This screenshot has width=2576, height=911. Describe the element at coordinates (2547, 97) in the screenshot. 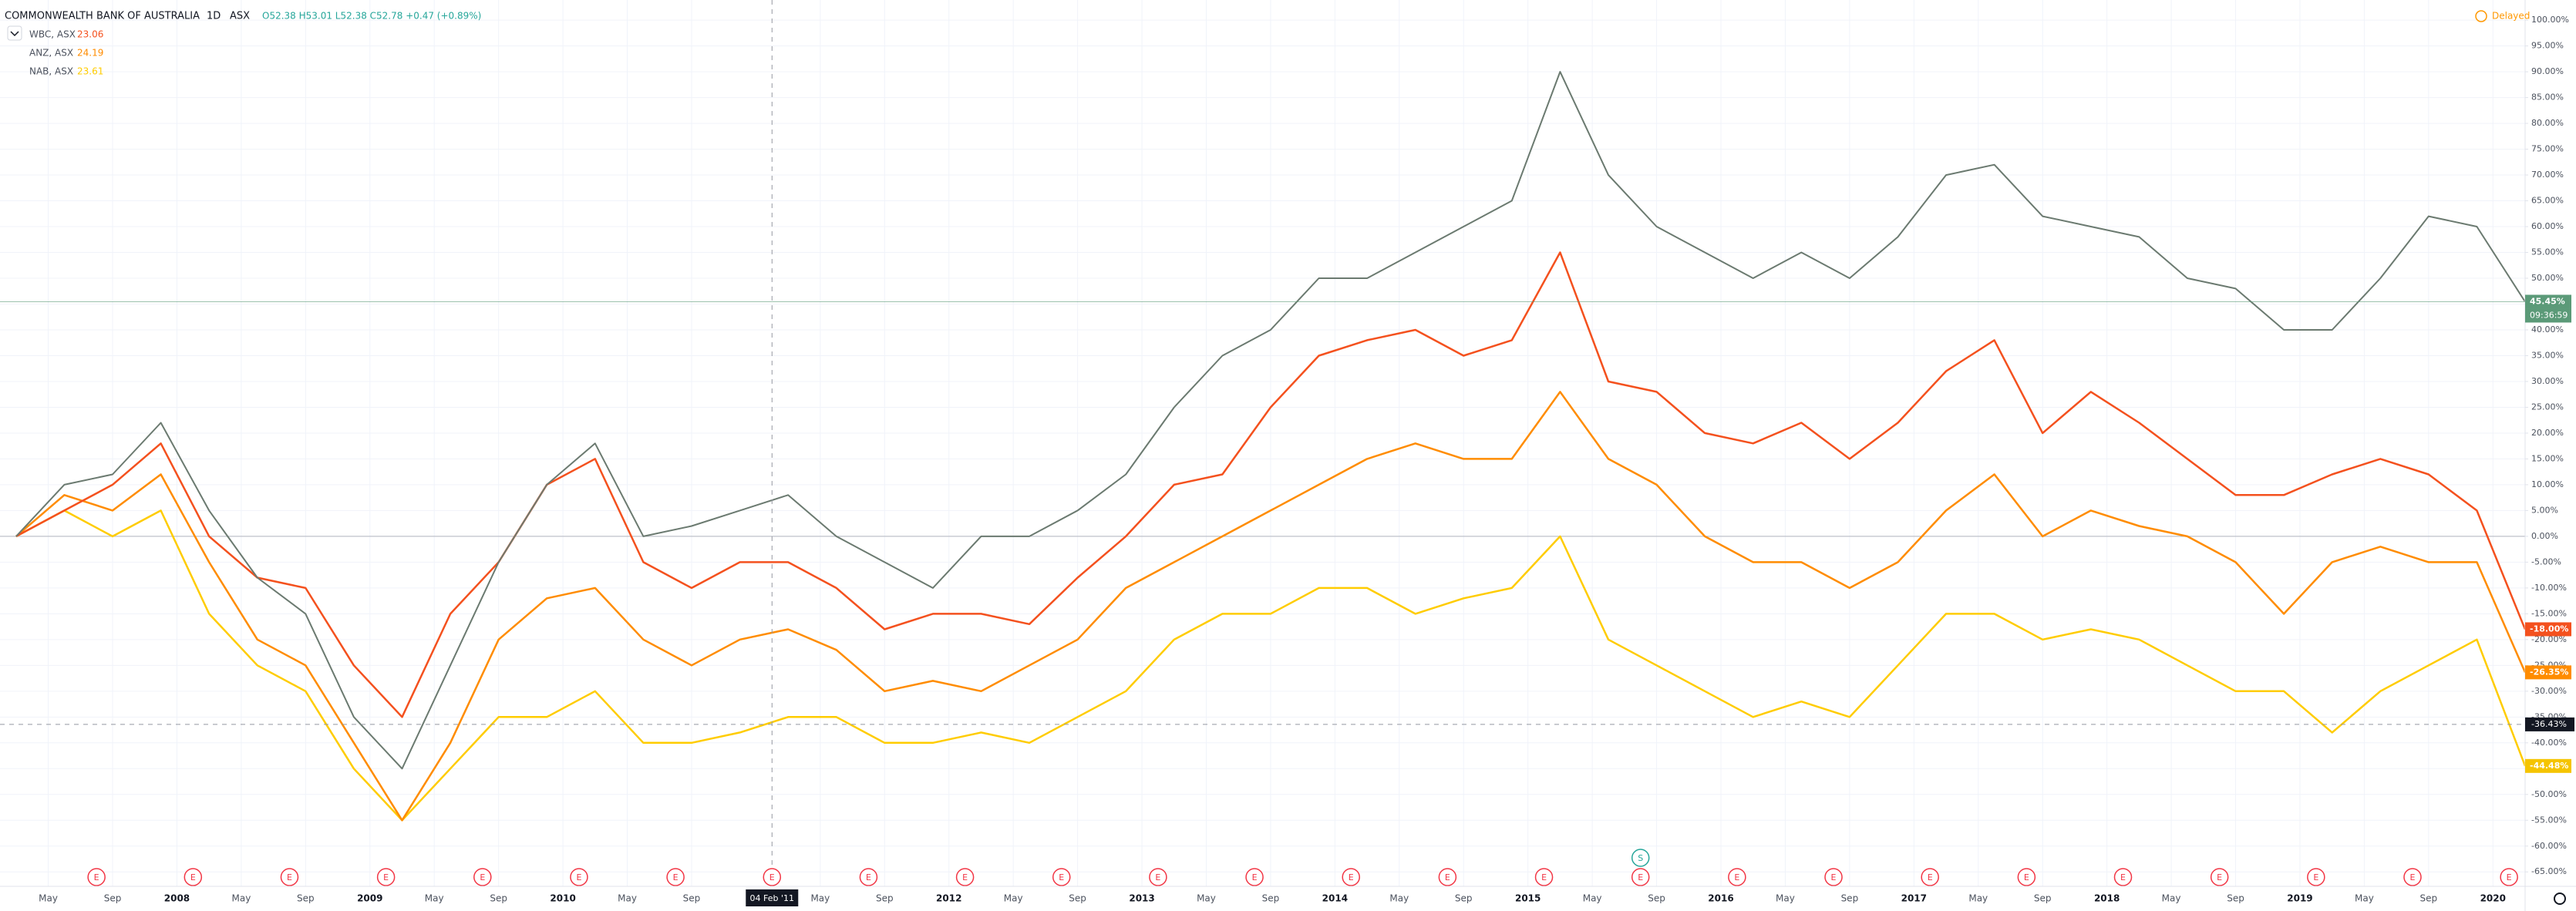

I see `y-tick-label: 85.00%` at that location.